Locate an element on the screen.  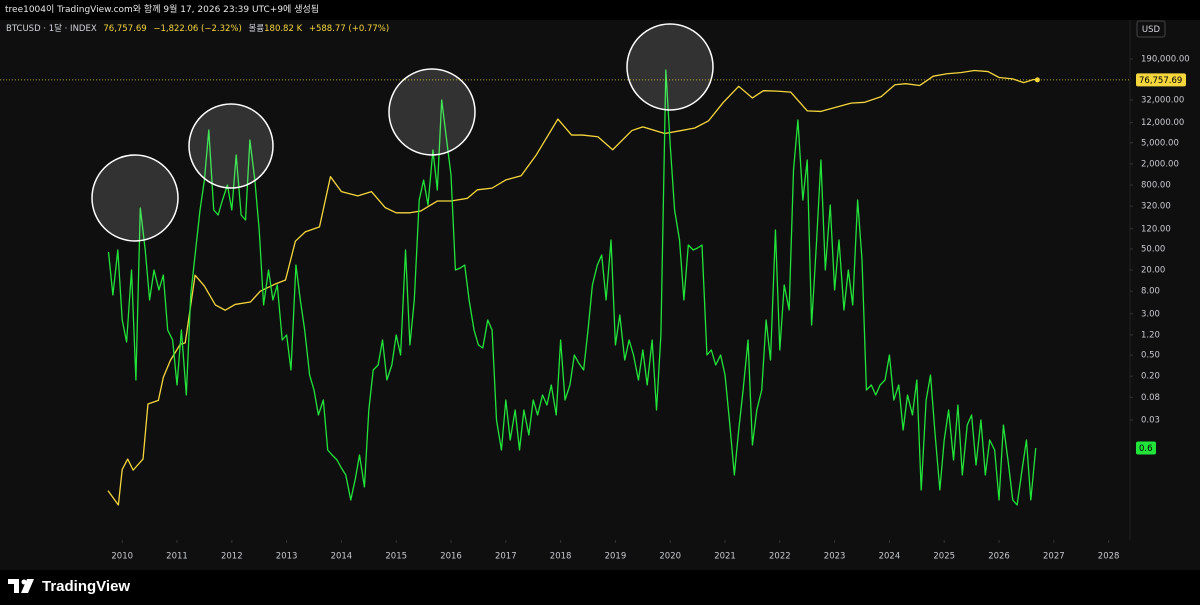
x-tick-label: 2027 is located at coordinates (1054, 557).